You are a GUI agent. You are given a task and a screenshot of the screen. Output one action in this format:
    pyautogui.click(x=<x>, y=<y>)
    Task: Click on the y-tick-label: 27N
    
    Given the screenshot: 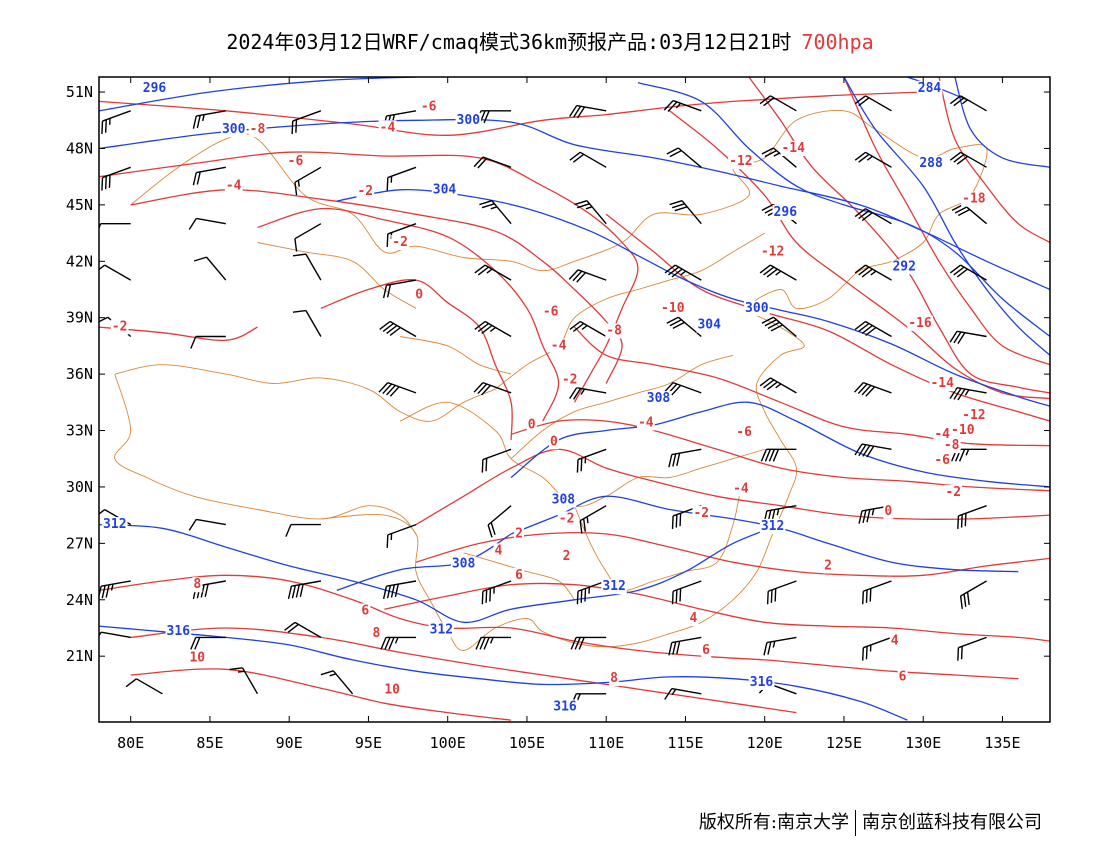 What is the action you would take?
    pyautogui.click(x=79, y=543)
    